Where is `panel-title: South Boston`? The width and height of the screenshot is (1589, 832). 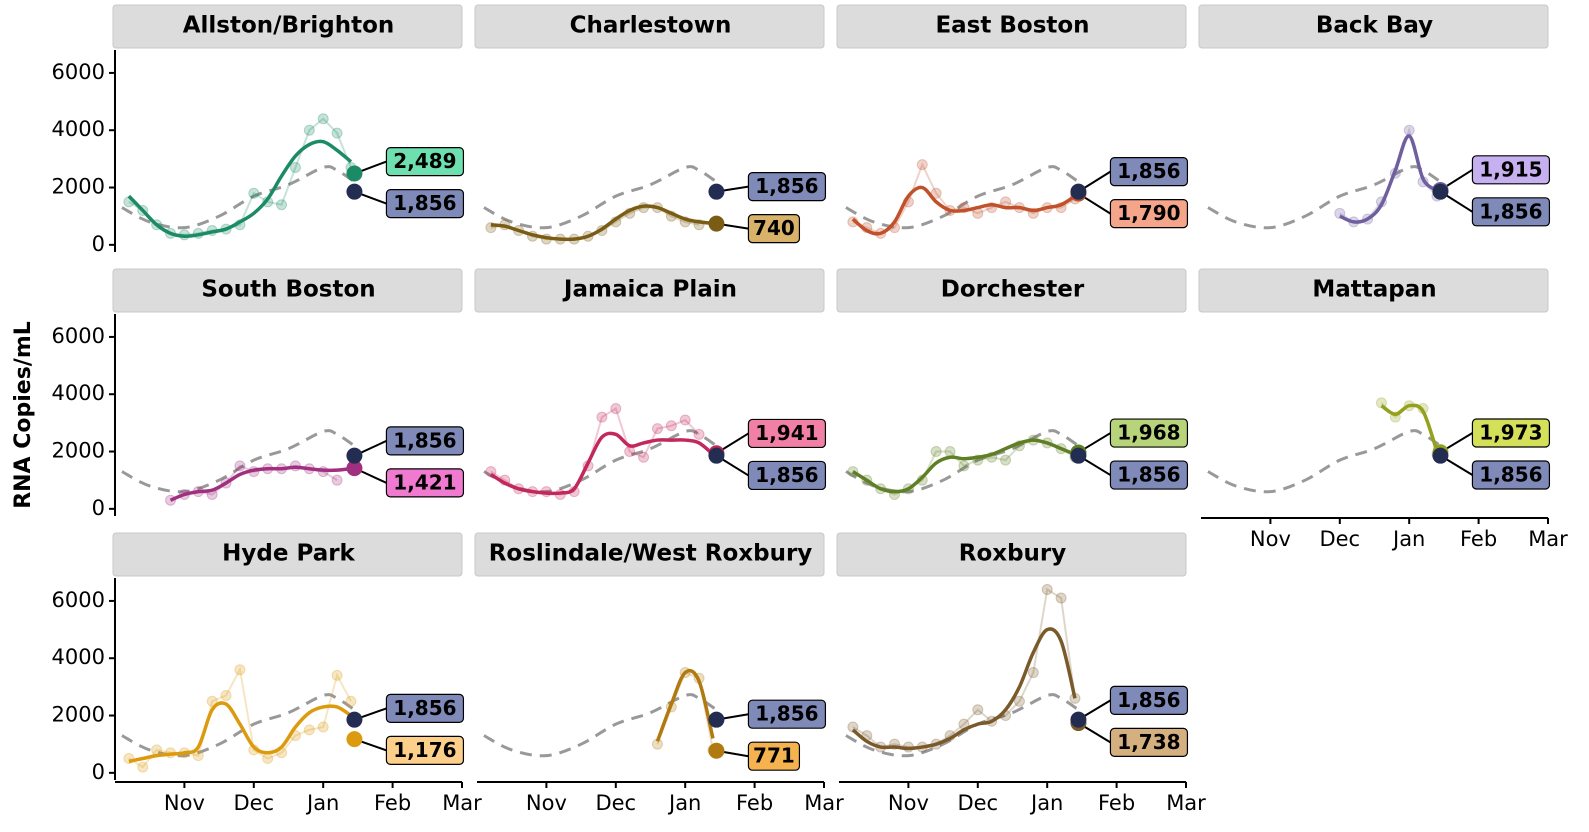
panel-title: South Boston is located at coordinates (288, 290).